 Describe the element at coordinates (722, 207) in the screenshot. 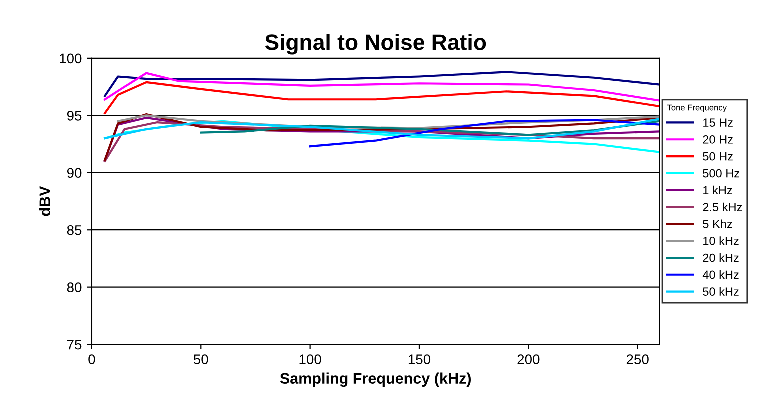

I see `legend-label: 2.5 kHz` at that location.